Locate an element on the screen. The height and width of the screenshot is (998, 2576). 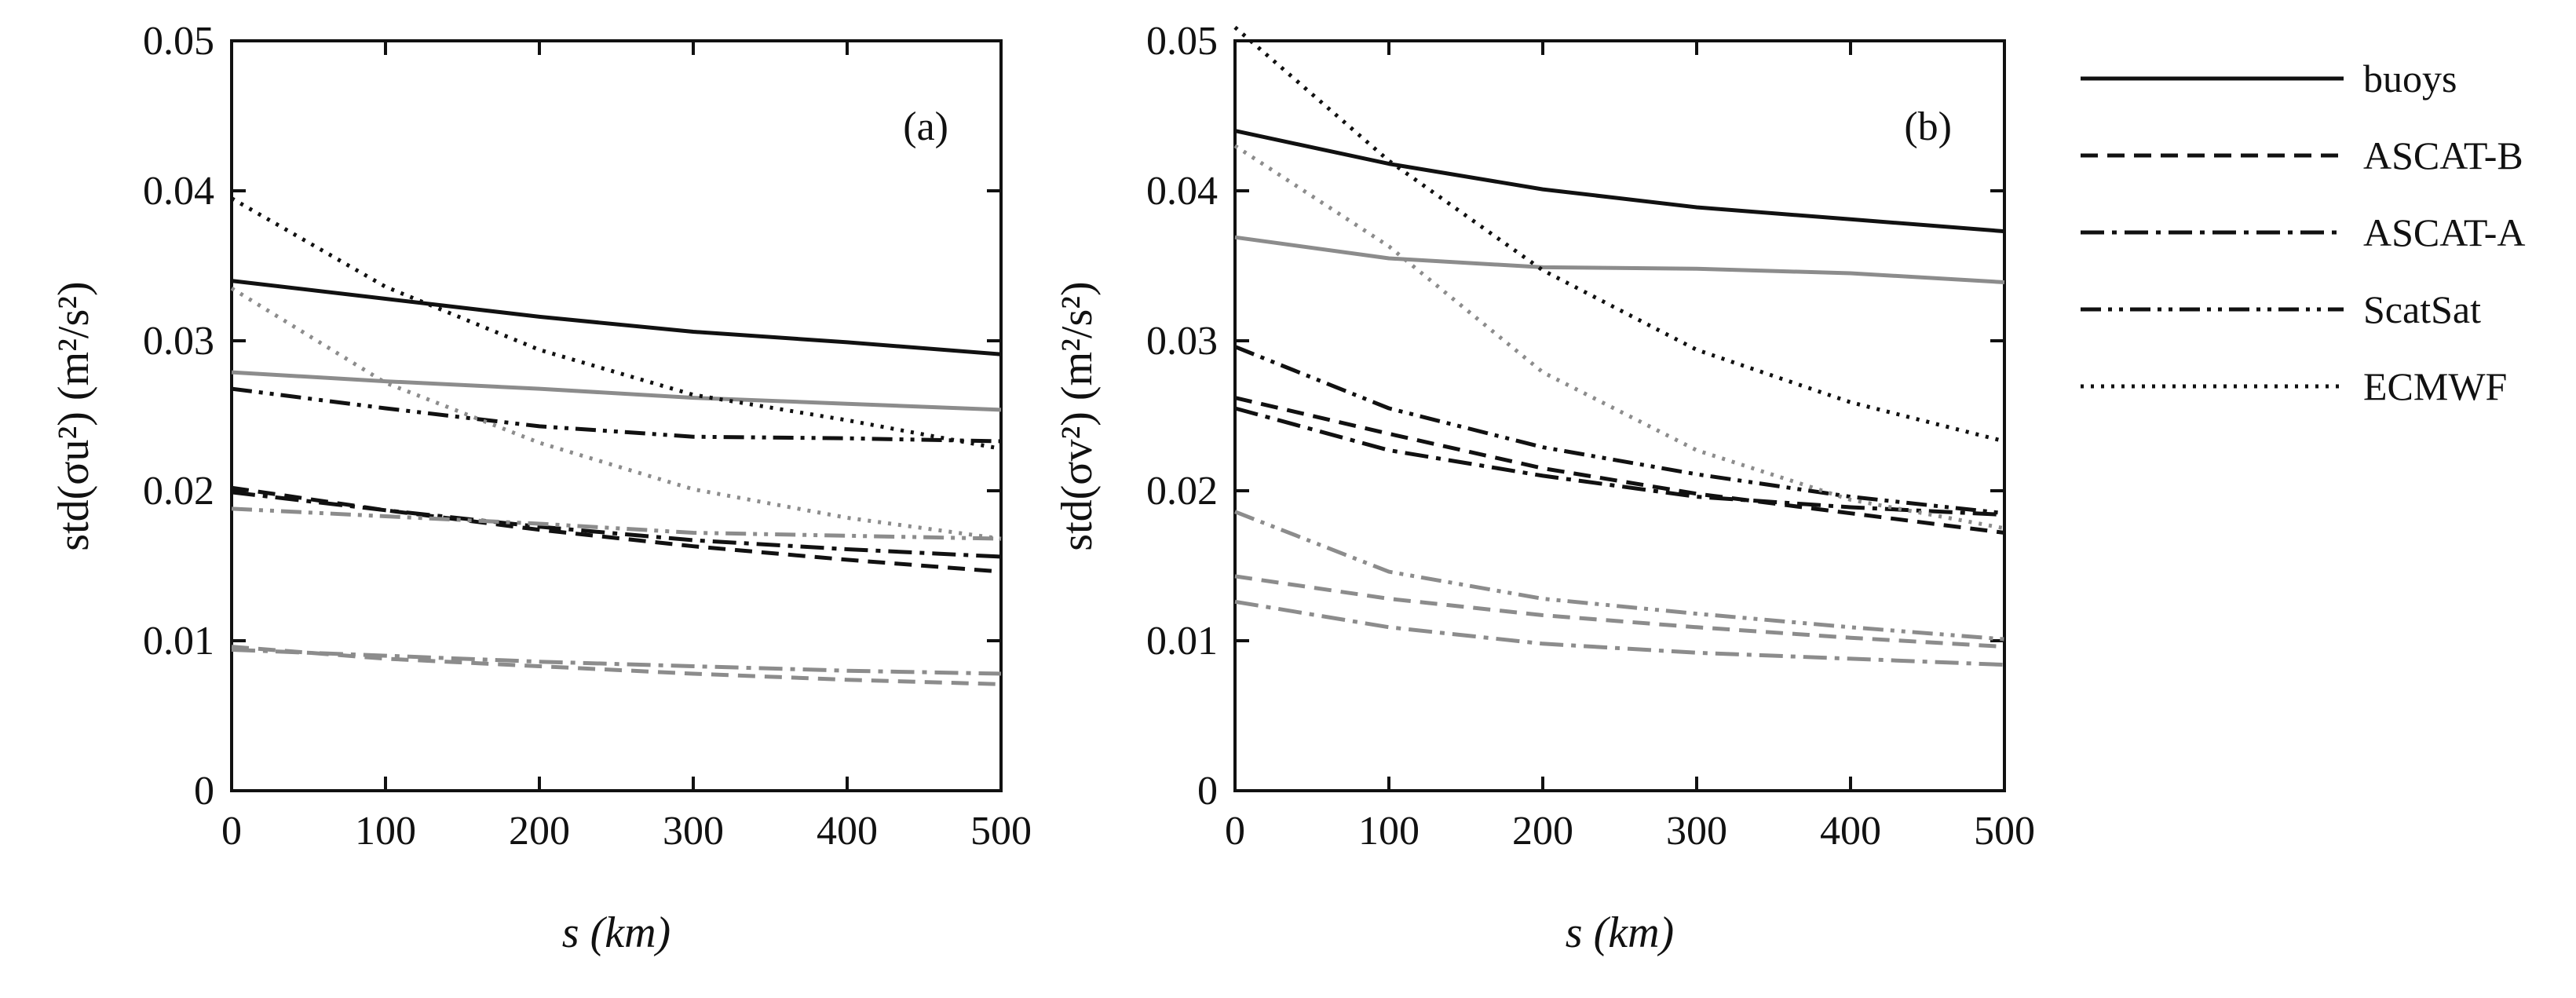
legend-label-ascat-b: ASCAT-B is located at coordinates (2443, 155).